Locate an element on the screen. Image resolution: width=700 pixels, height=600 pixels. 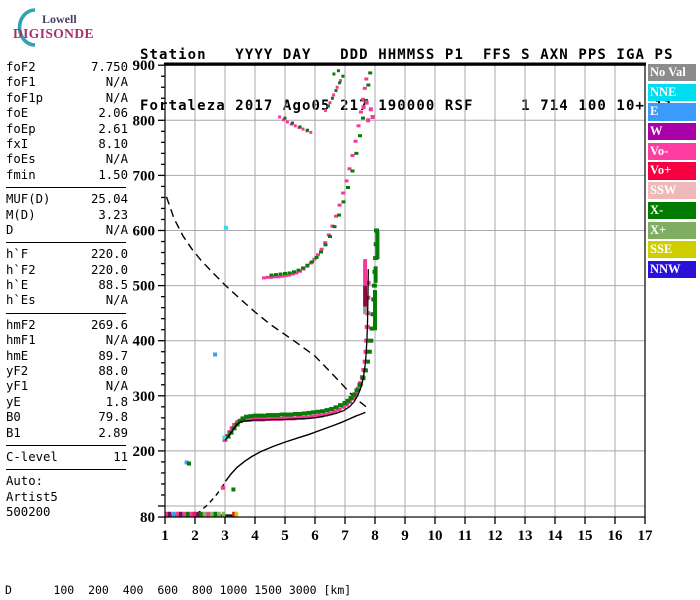
legend-item-No-Val: No Val is located at coordinates (672, 73).